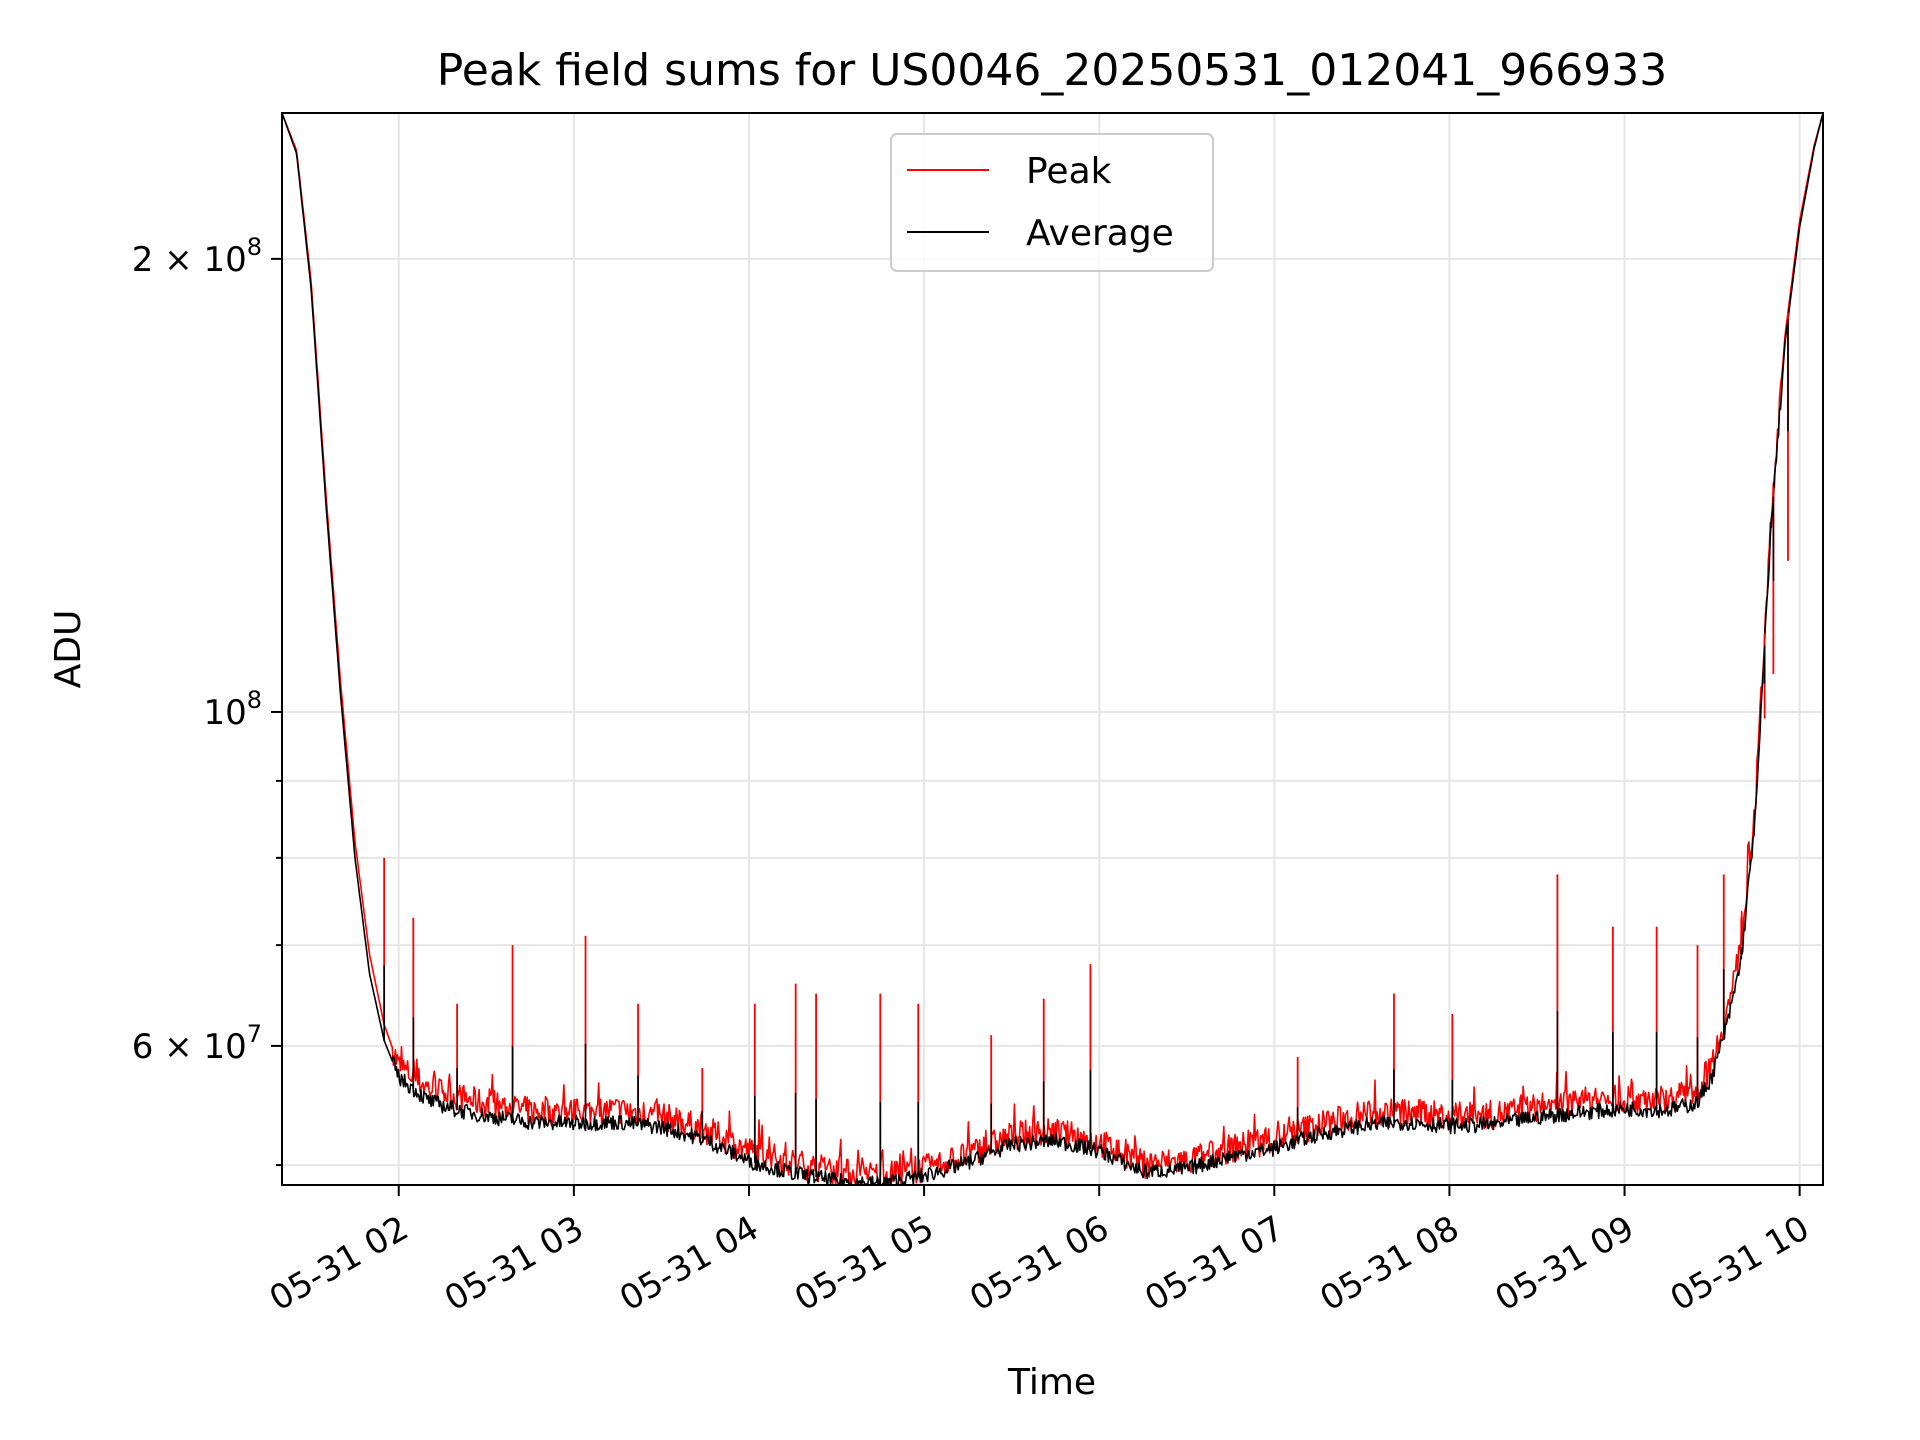 The image size is (1920, 1440). Describe the element at coordinates (1100, 233) in the screenshot. I see `legend-label-average: Average` at that location.